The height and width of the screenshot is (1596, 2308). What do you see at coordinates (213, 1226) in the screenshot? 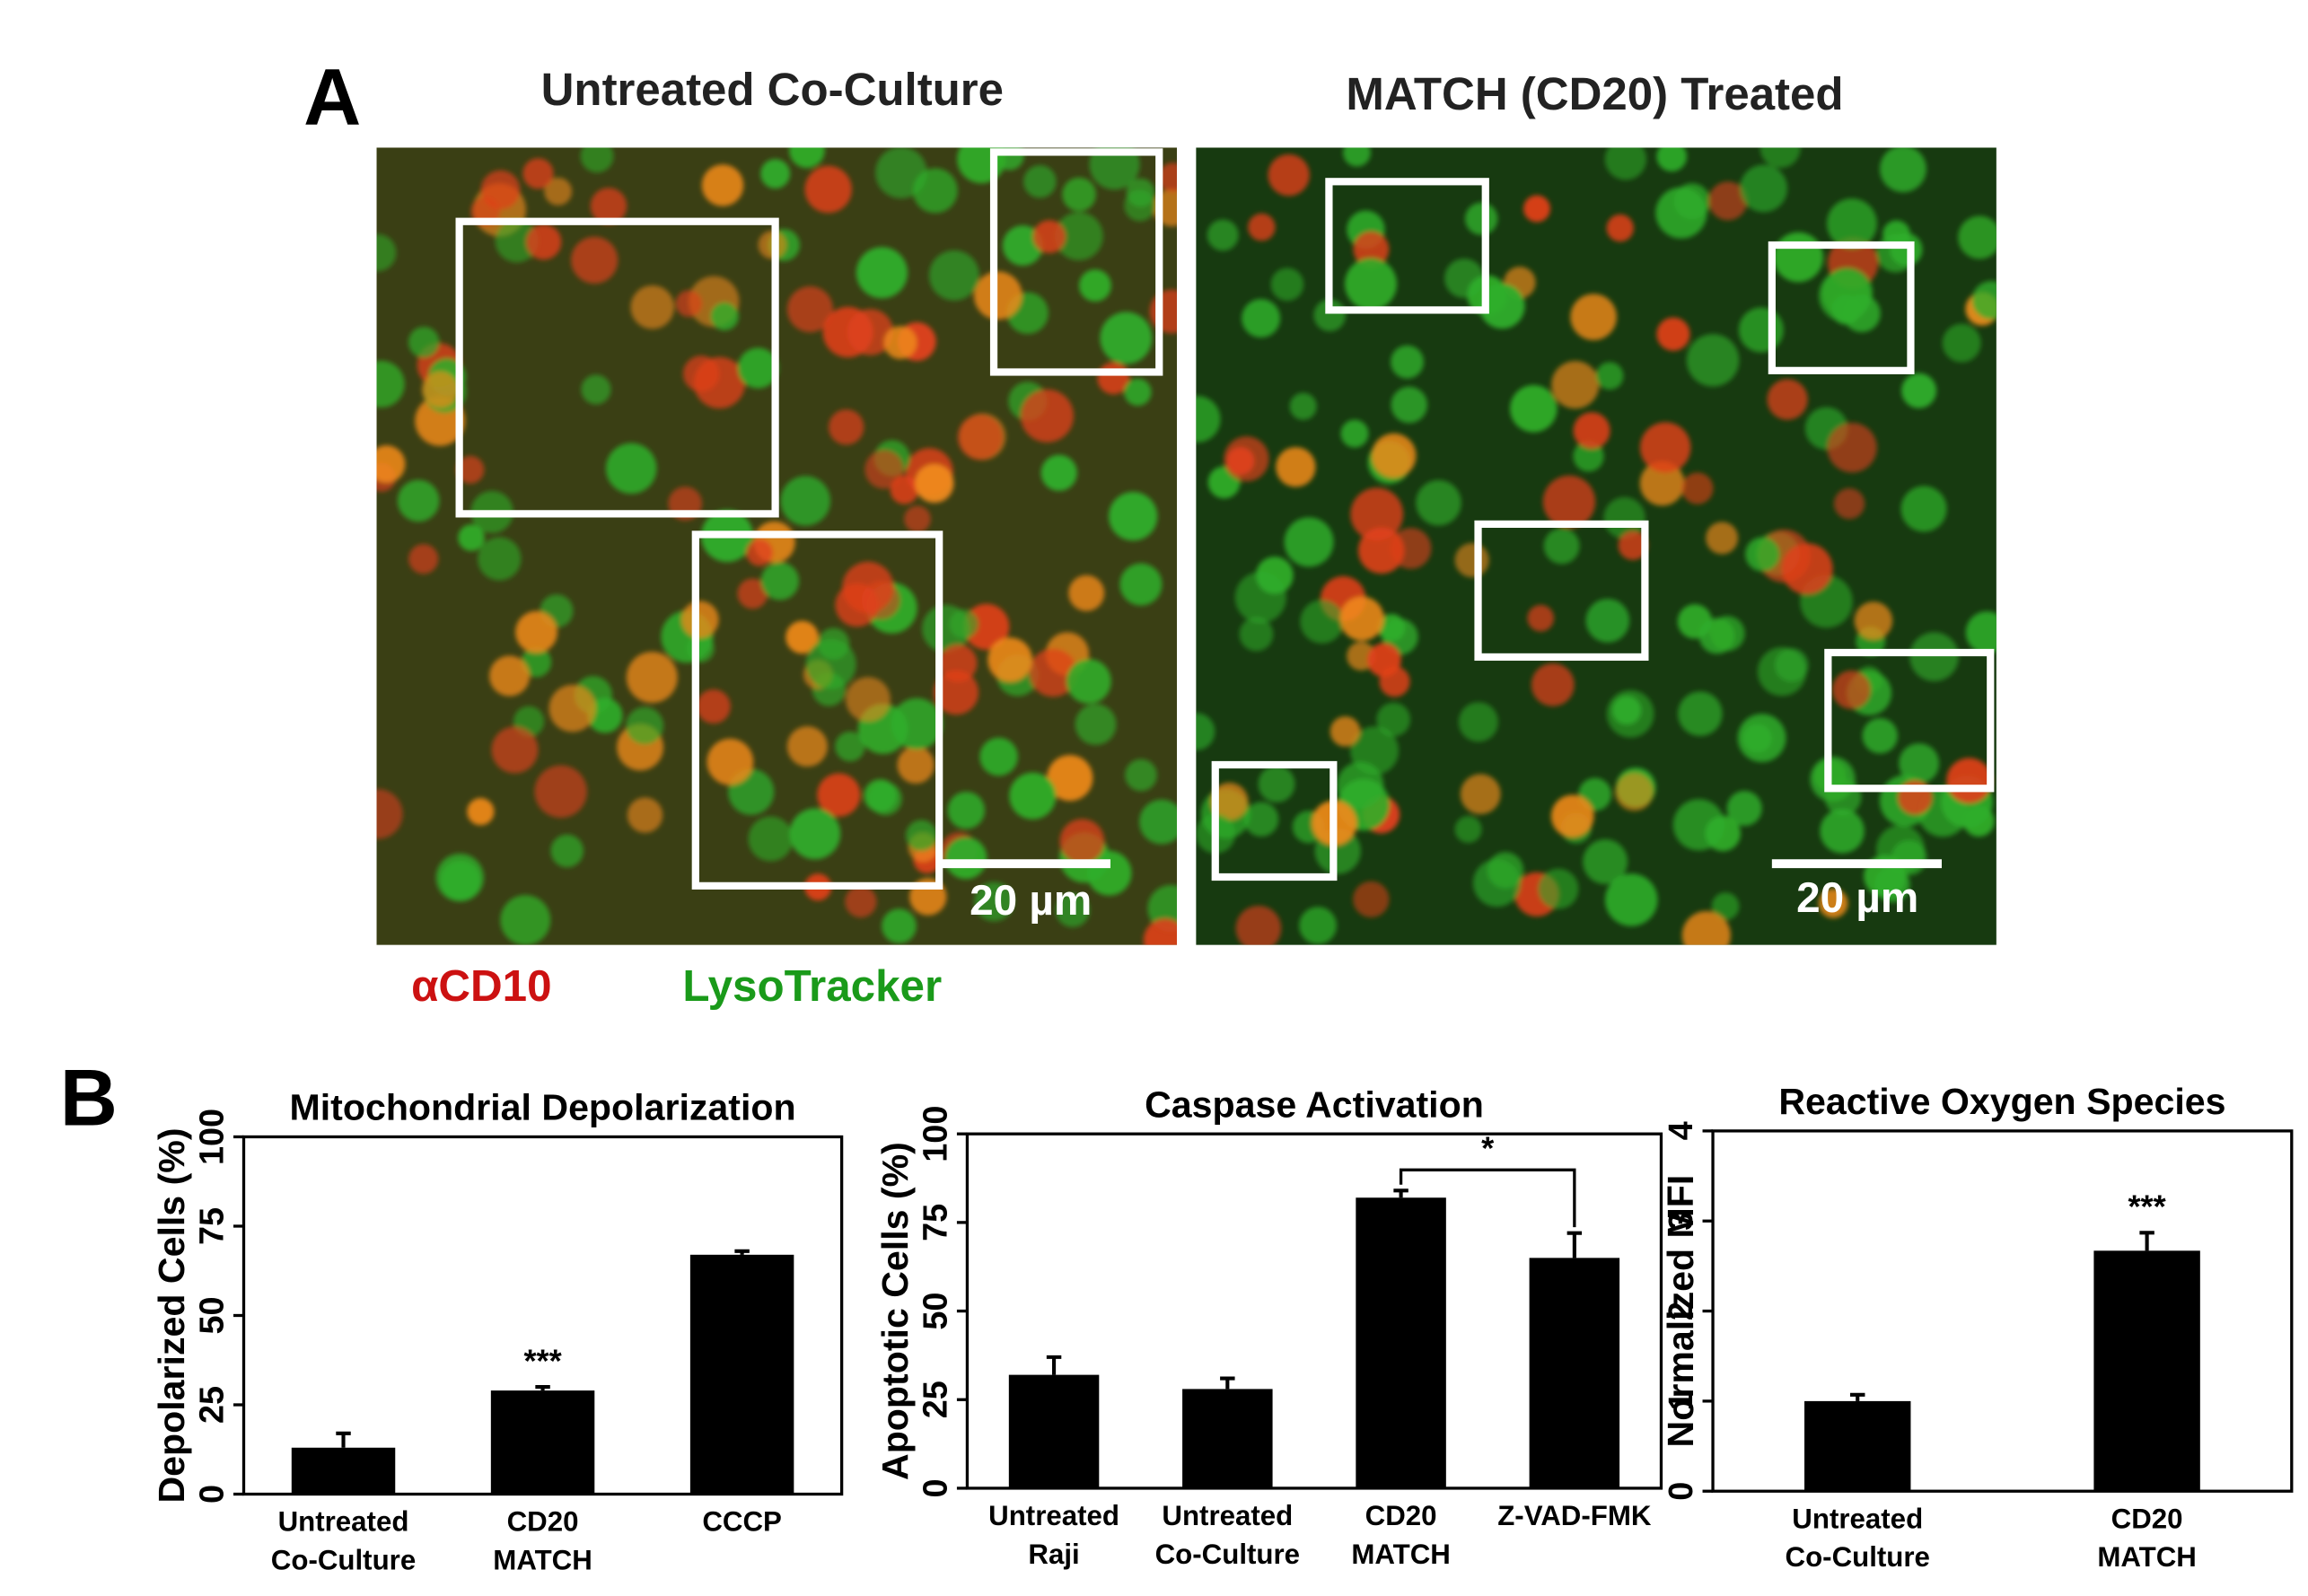
I see `y-tick-label: 75` at bounding box center [213, 1226].